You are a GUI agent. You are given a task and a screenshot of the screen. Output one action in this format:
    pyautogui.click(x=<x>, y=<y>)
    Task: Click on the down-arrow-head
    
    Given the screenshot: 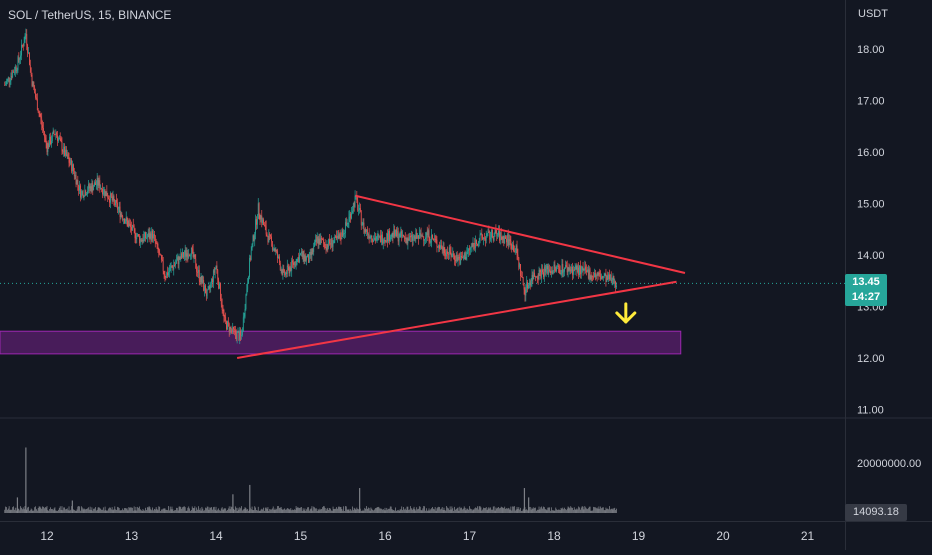 What is the action you would take?
    pyautogui.click(x=626, y=317)
    